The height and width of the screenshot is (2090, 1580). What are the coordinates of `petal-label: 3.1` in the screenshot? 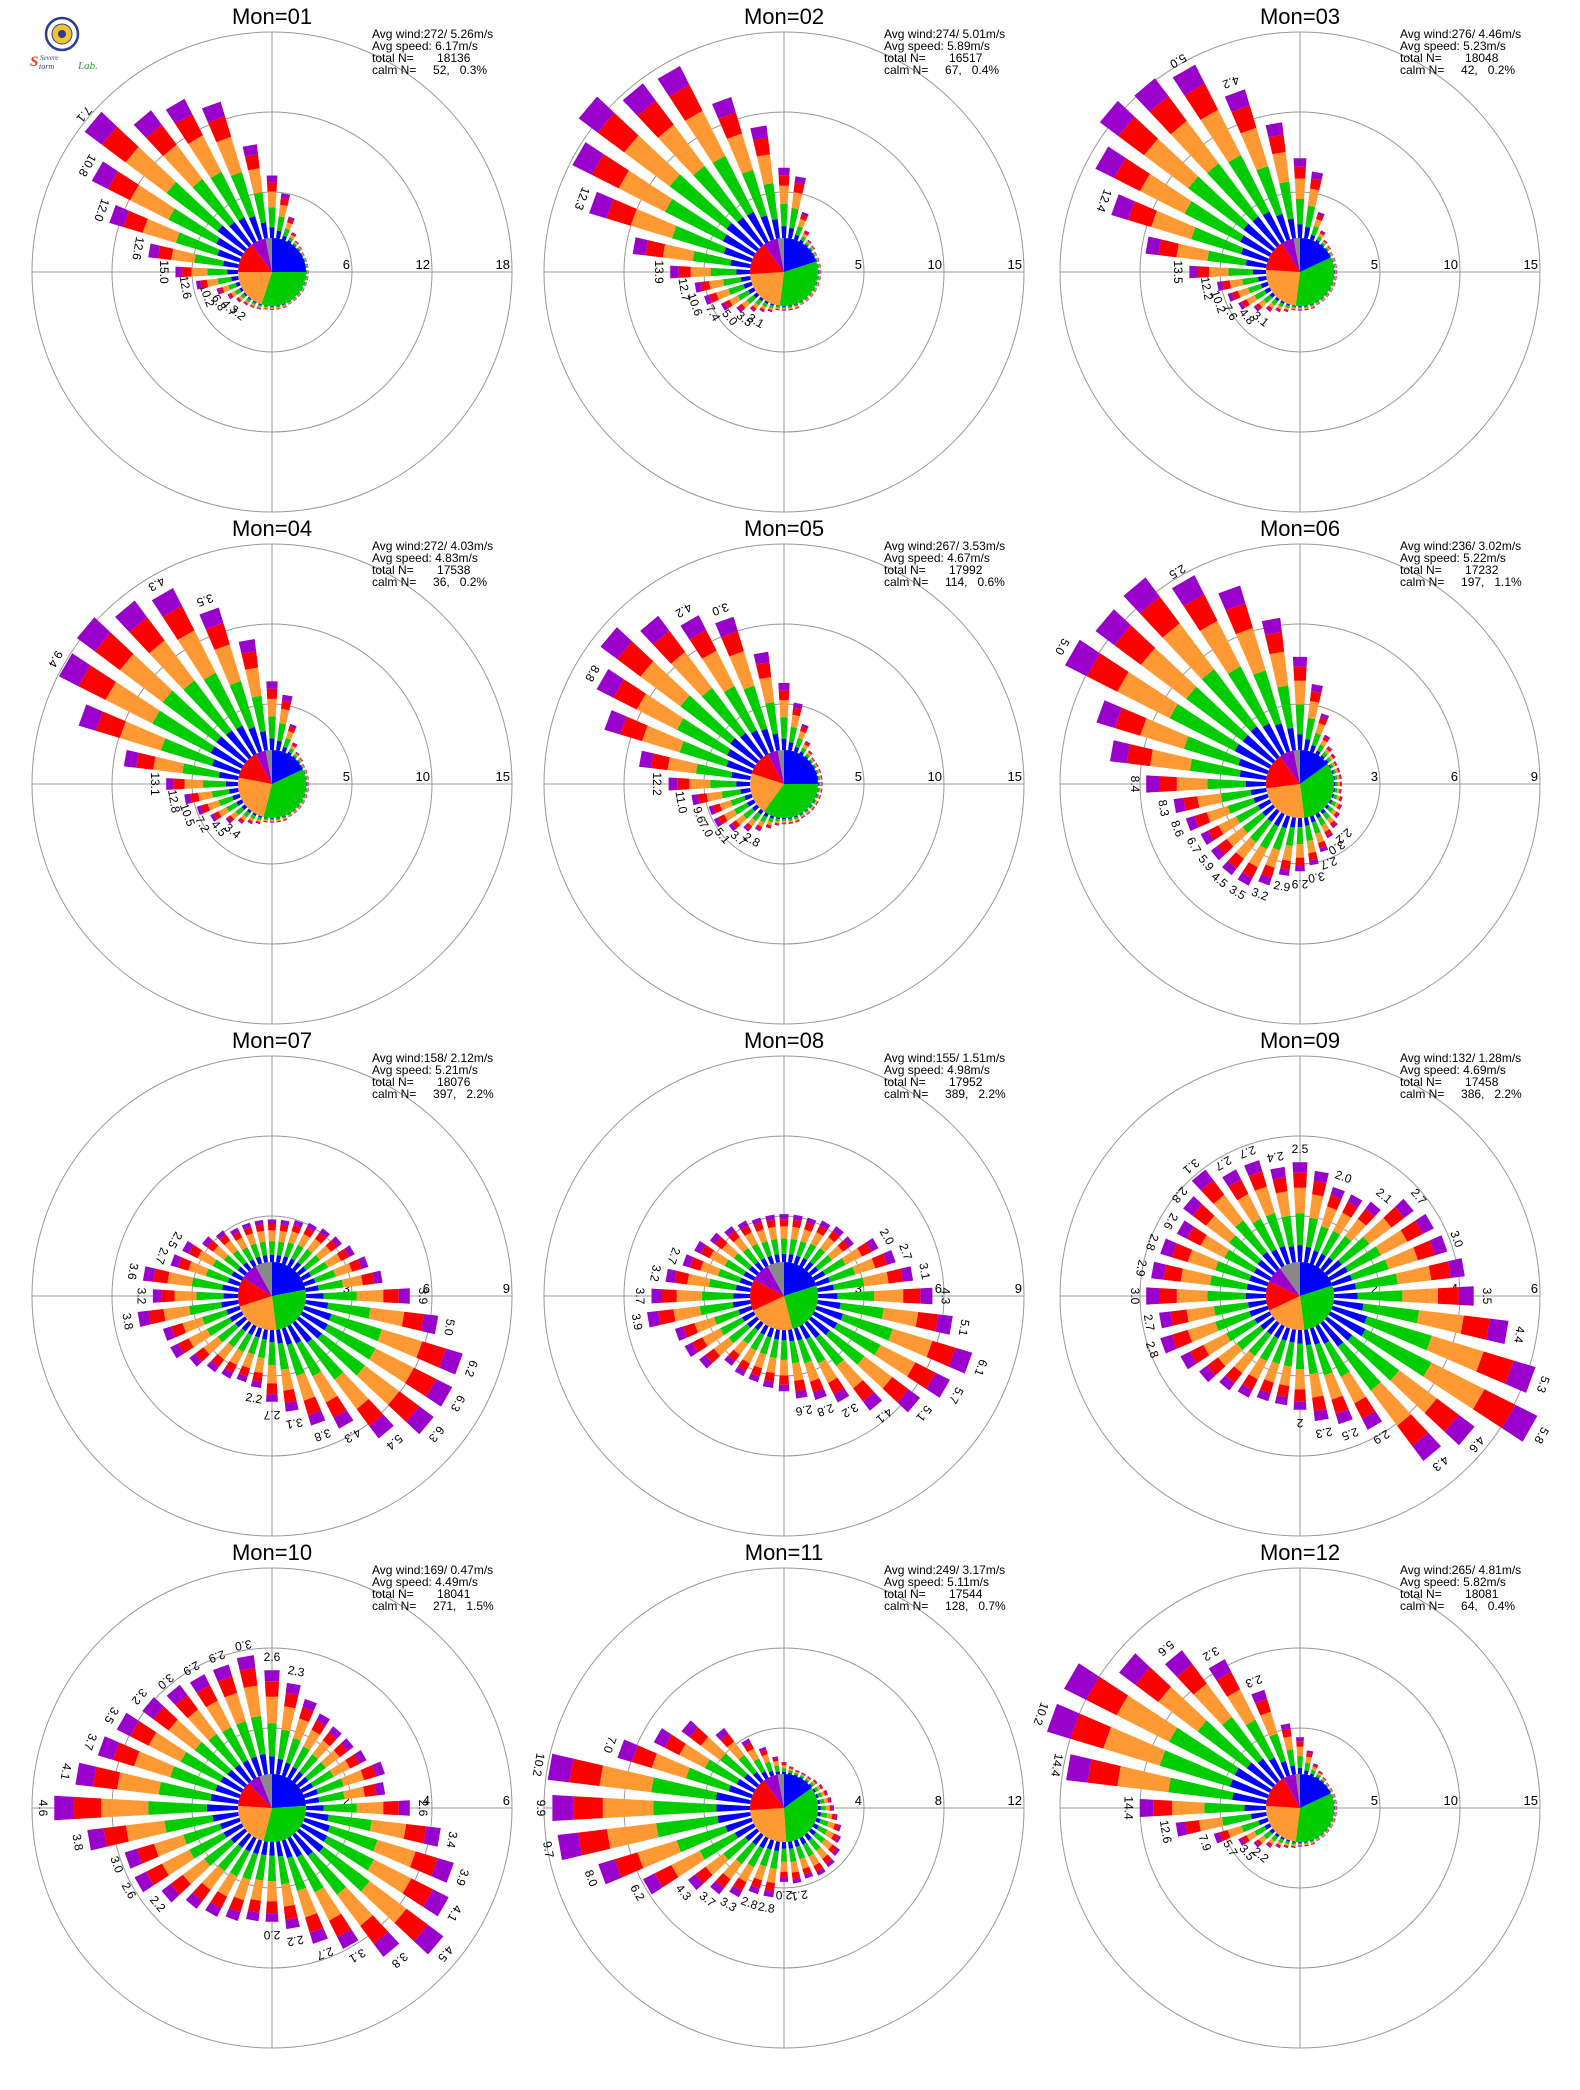 It's located at (1191, 1167).